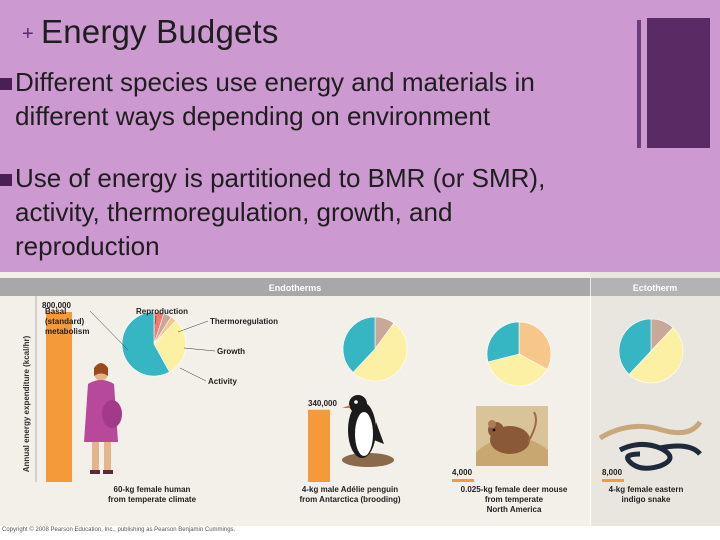 This screenshot has height=540, width=720. What do you see at coordinates (152, 489) in the screenshot?
I see `category-label-0-0: 60-kg female human` at bounding box center [152, 489].